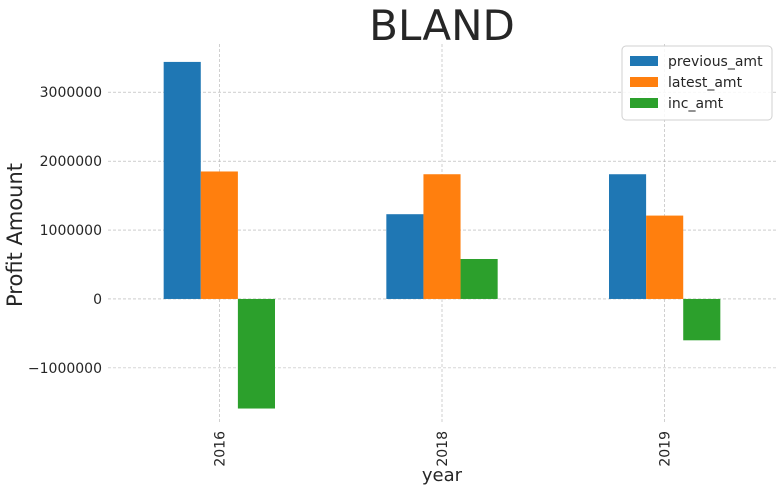 This screenshot has height=489, width=783. I want to click on legend-box, so click(697, 83).